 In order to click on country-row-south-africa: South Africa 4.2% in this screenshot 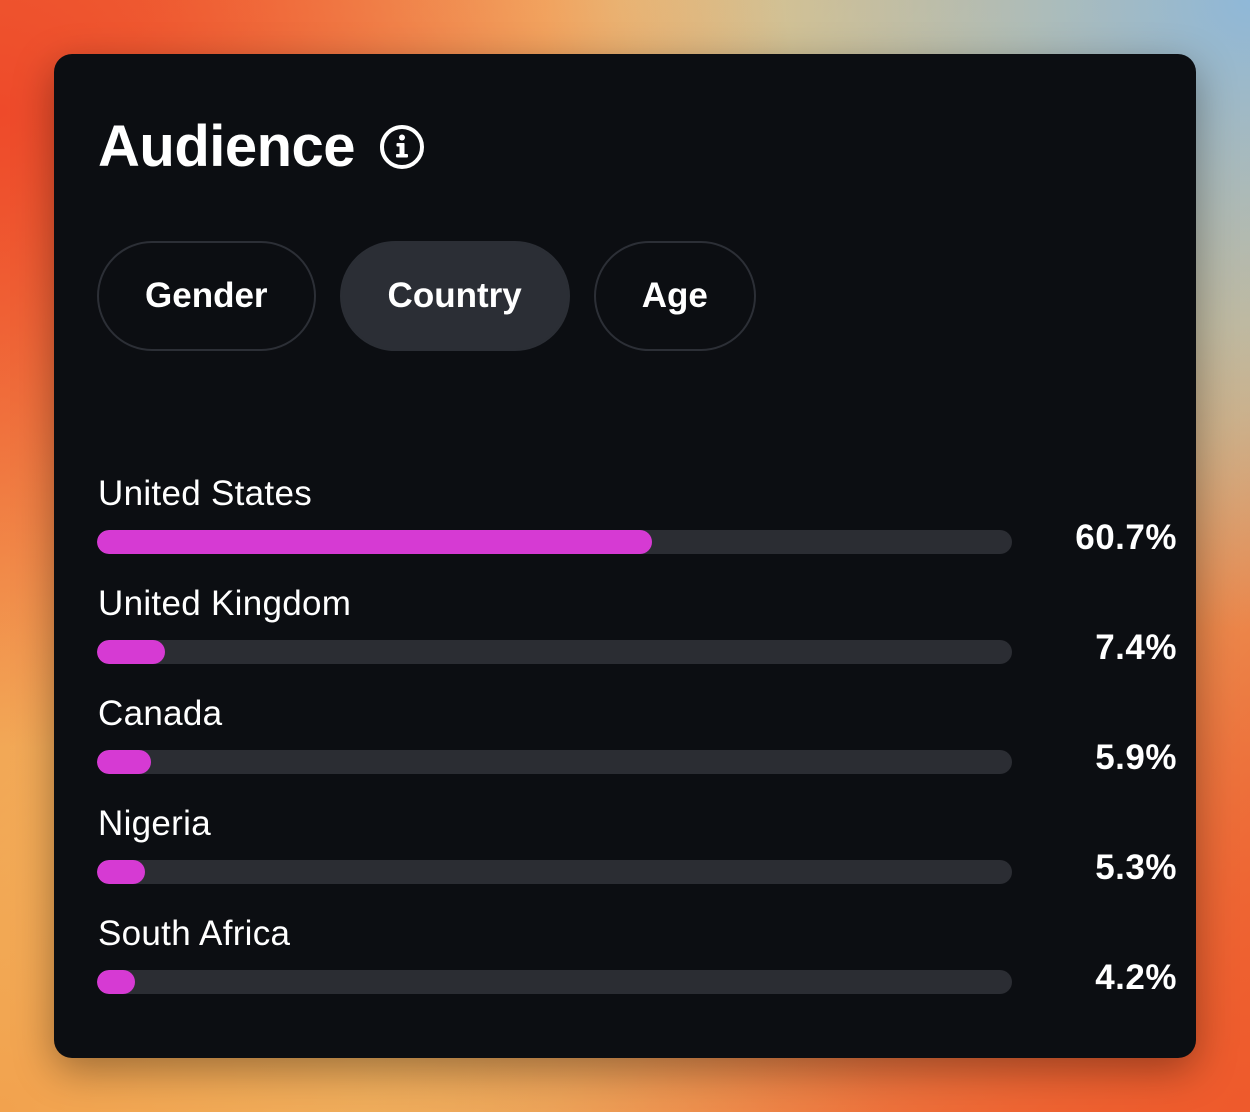, I will do `click(637, 967)`.